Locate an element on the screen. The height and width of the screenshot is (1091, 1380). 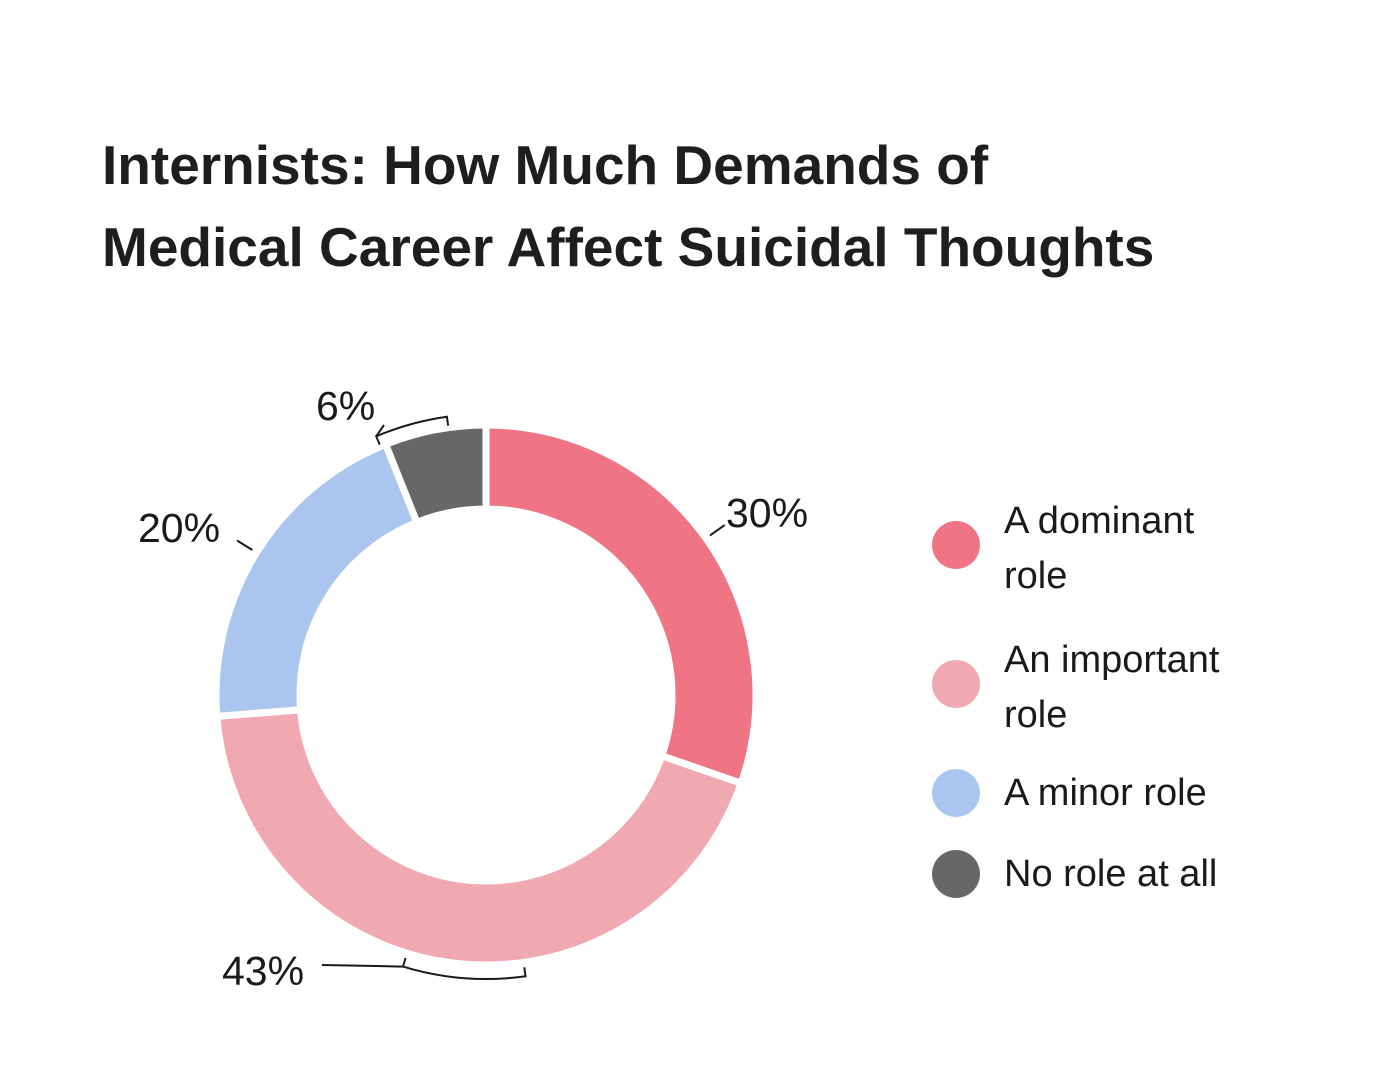
legend-label-minor-role: A minor role is located at coordinates (1105, 793).